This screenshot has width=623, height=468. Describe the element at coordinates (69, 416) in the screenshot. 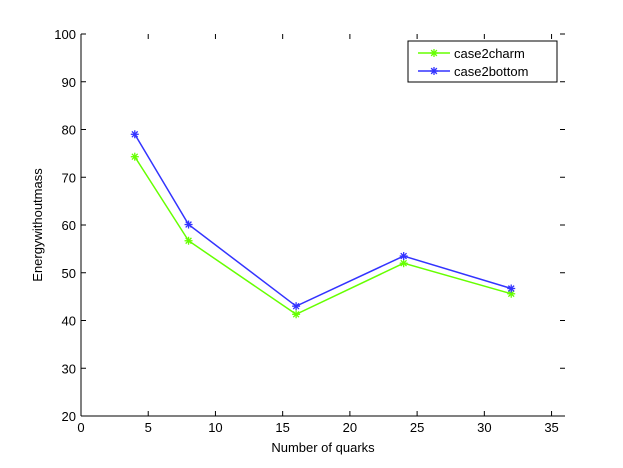

I see `y-tick-label: 20` at that location.